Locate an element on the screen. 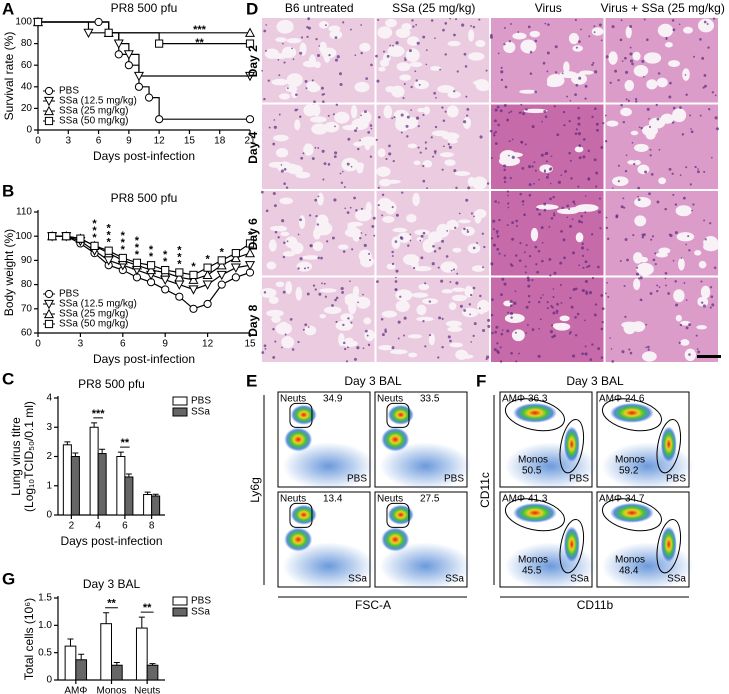 The image size is (729, 694). row-label: Day 8 is located at coordinates (253, 320).